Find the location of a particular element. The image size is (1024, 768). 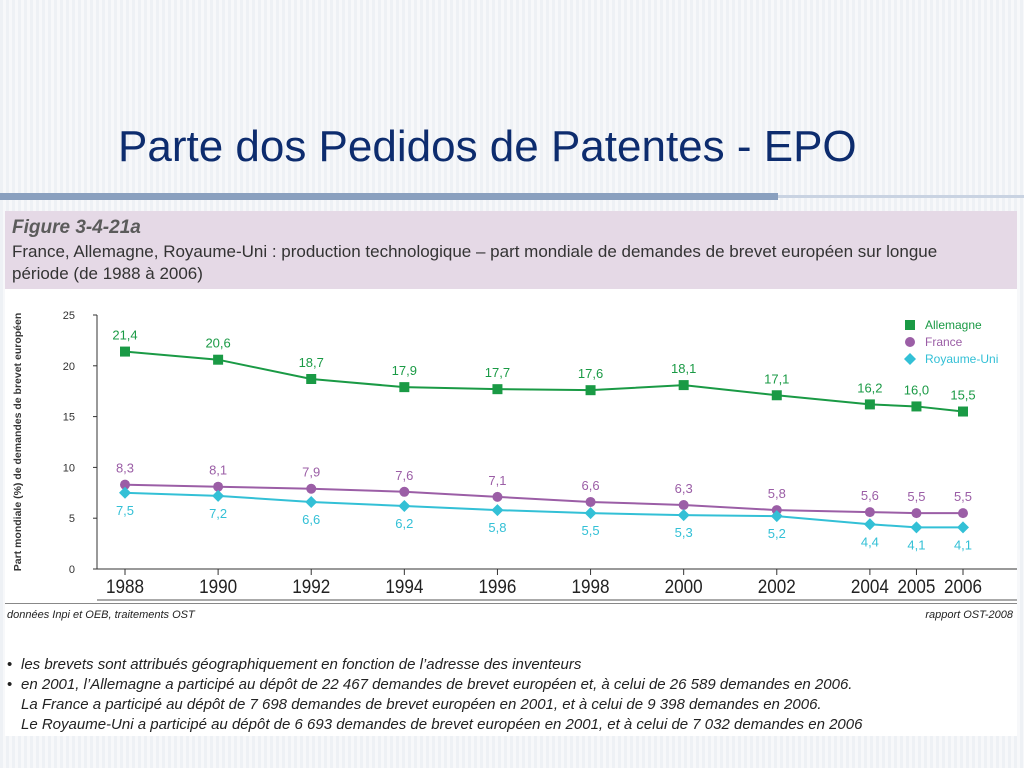

data-label: 5,8 is located at coordinates (497, 527).